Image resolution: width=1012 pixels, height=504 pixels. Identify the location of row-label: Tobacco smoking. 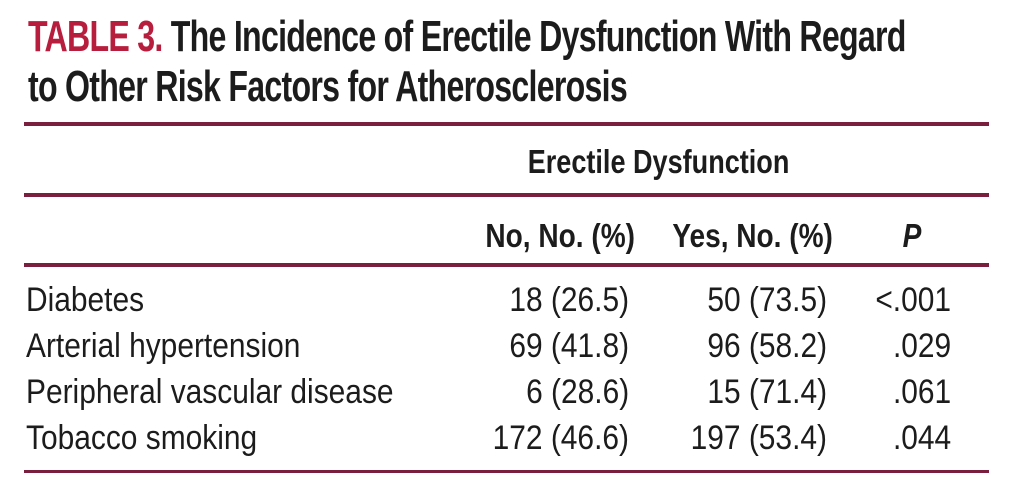
(142, 438).